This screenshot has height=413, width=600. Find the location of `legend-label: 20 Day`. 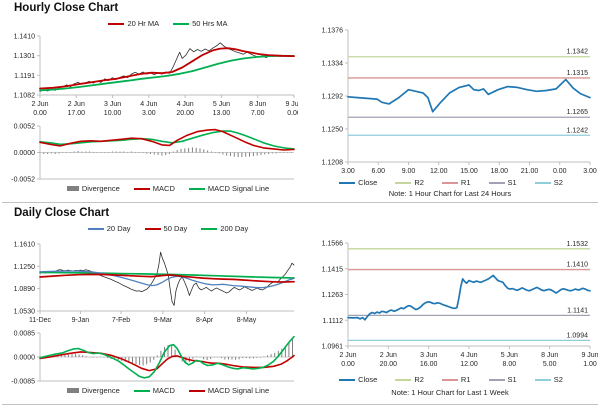

legend-label: 20 Day is located at coordinates (118, 228).